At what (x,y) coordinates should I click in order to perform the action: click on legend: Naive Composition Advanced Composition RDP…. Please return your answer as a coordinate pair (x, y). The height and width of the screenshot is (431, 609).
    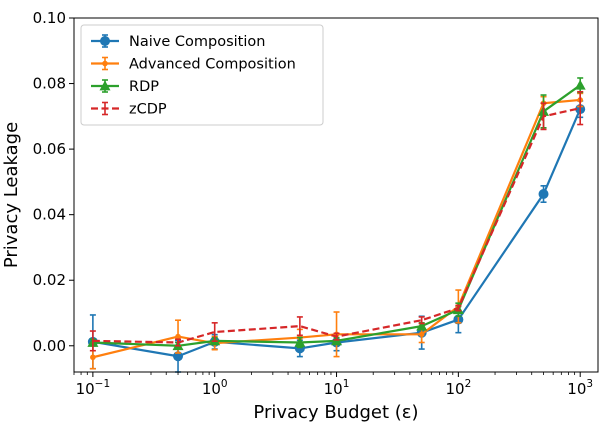
    Looking at the image, I should click on (202, 75).